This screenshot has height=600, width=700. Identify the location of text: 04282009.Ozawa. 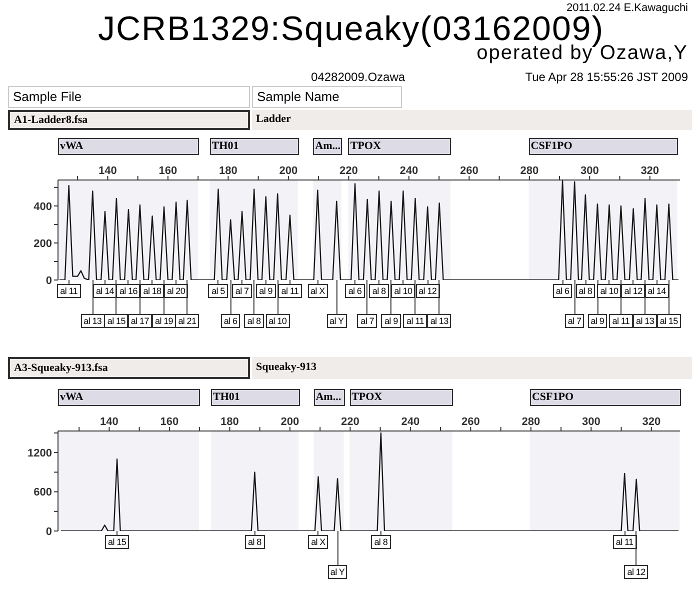
(358, 77).